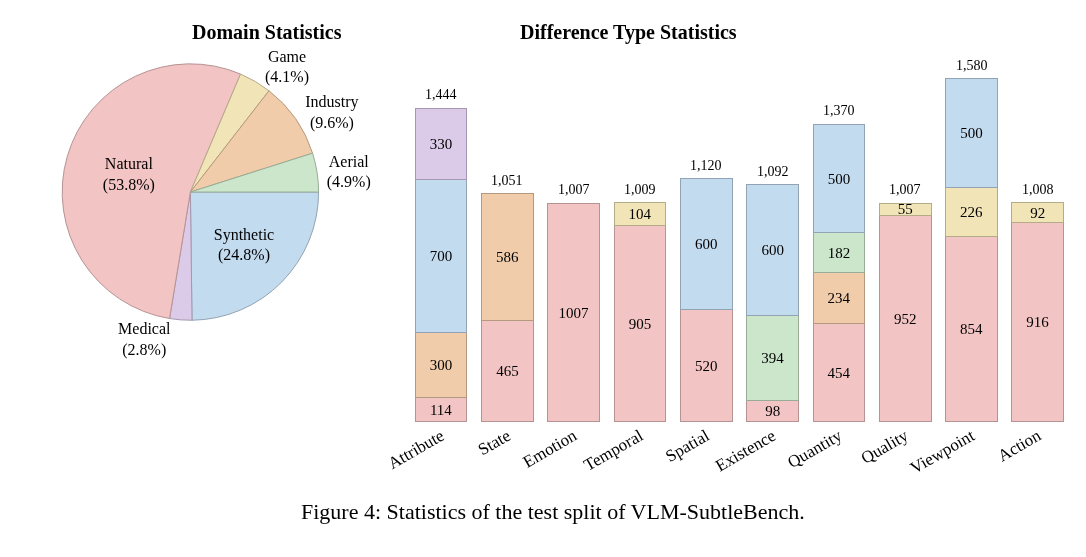 The width and height of the screenshot is (1086, 557). What do you see at coordinates (348, 182) in the screenshot?
I see `data-label: (4.9%)` at bounding box center [348, 182].